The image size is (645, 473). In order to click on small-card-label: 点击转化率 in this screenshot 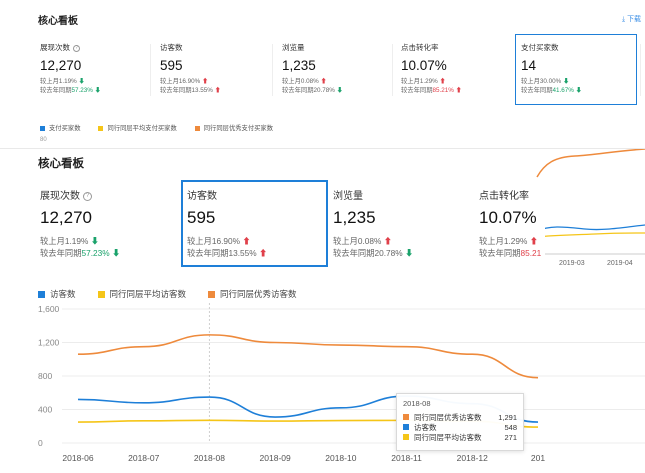, I will do `click(431, 47)`.